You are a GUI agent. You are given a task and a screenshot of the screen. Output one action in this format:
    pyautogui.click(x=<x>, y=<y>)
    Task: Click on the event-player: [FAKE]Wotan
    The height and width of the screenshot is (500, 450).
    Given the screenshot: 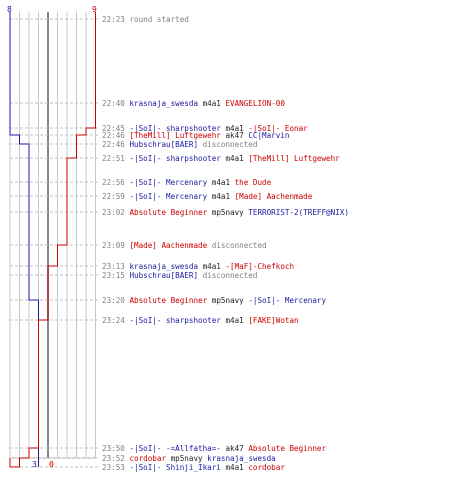 What is the action you would take?
    pyautogui.click(x=273, y=320)
    